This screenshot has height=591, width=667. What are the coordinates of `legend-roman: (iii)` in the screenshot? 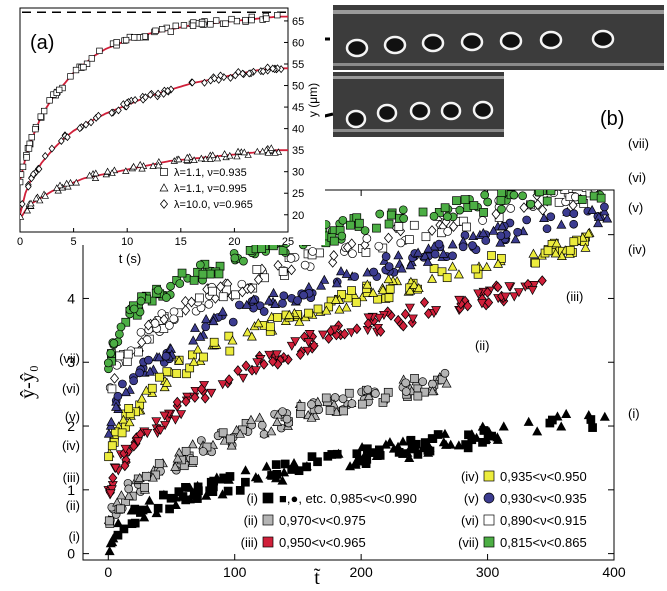 It's located at (249, 542).